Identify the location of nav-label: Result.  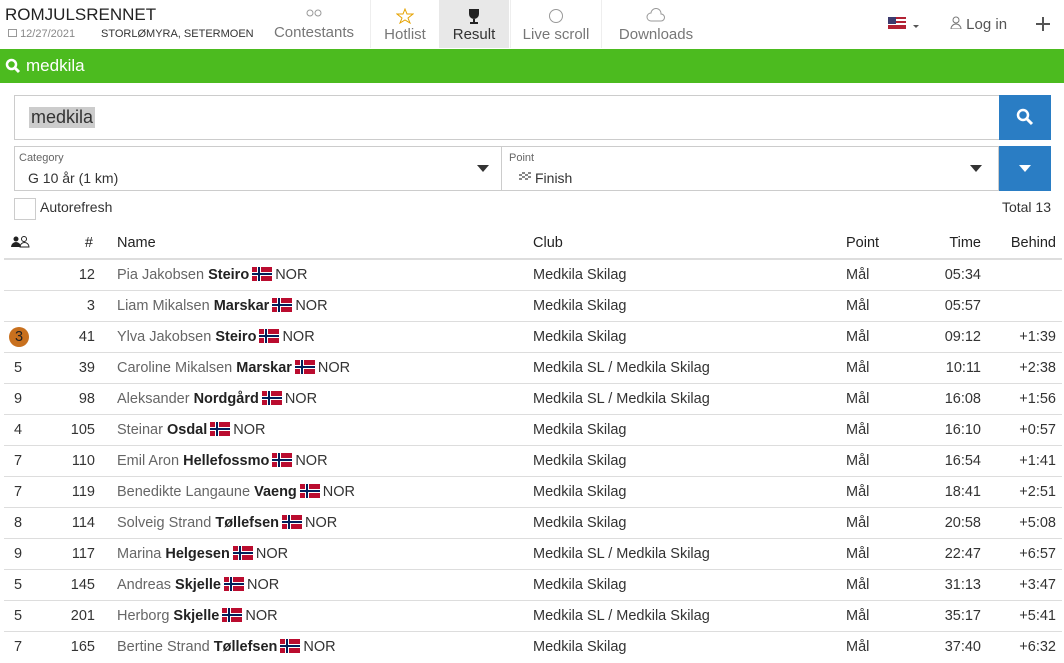
(474, 34).